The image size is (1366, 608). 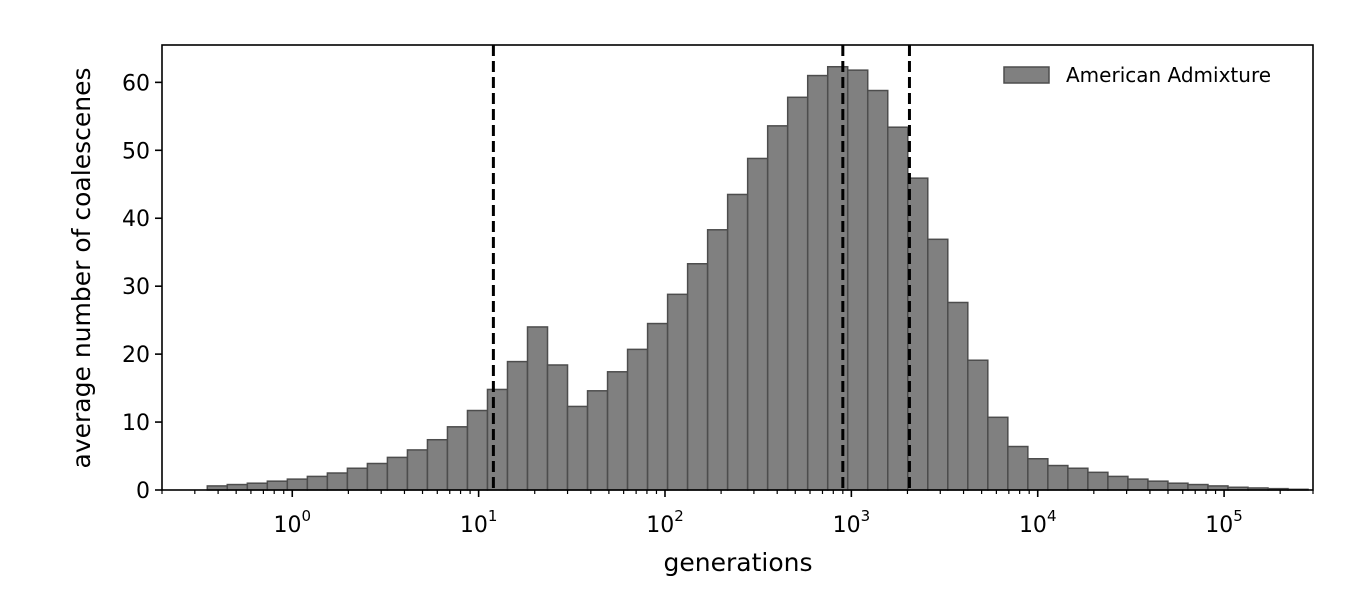 What do you see at coordinates (1224, 522) in the screenshot?
I see `x-tick-label: 10⁵` at bounding box center [1224, 522].